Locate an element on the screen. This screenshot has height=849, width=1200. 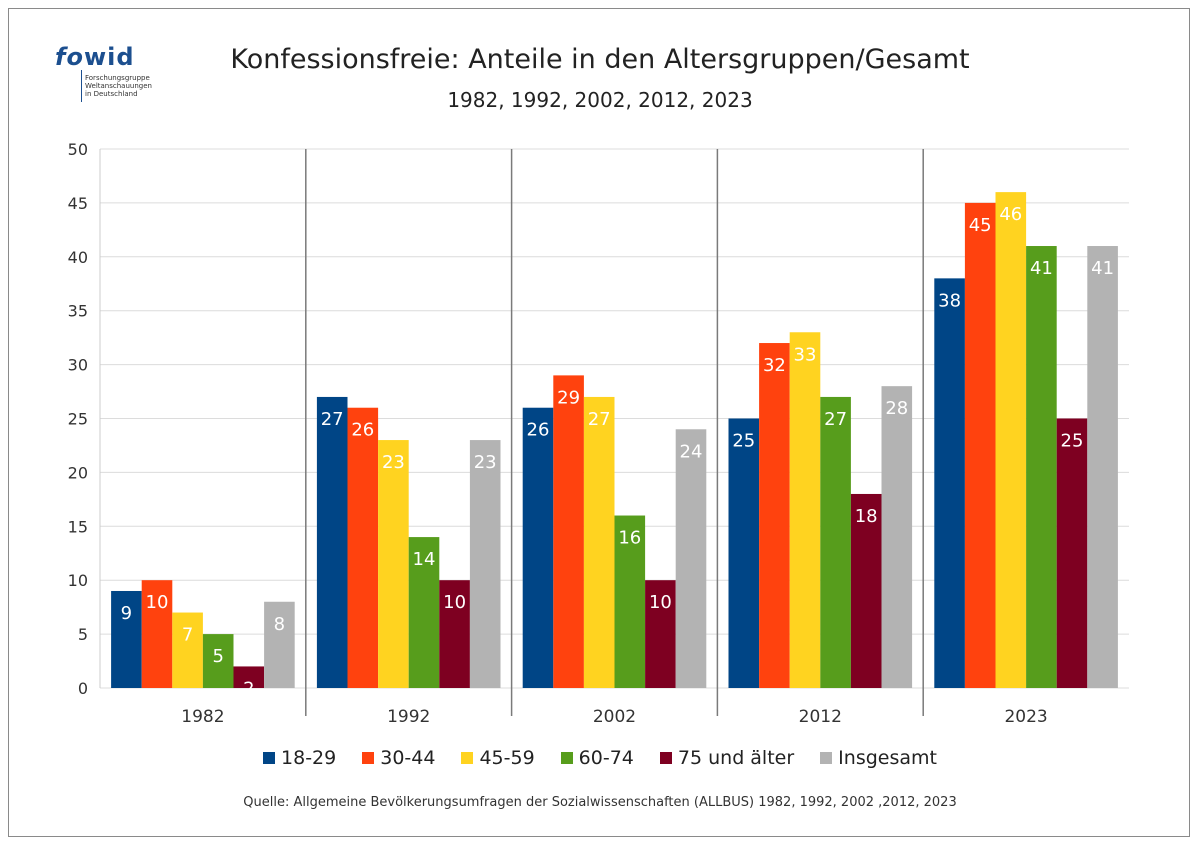
data-label: 29 is located at coordinates (568, 397).